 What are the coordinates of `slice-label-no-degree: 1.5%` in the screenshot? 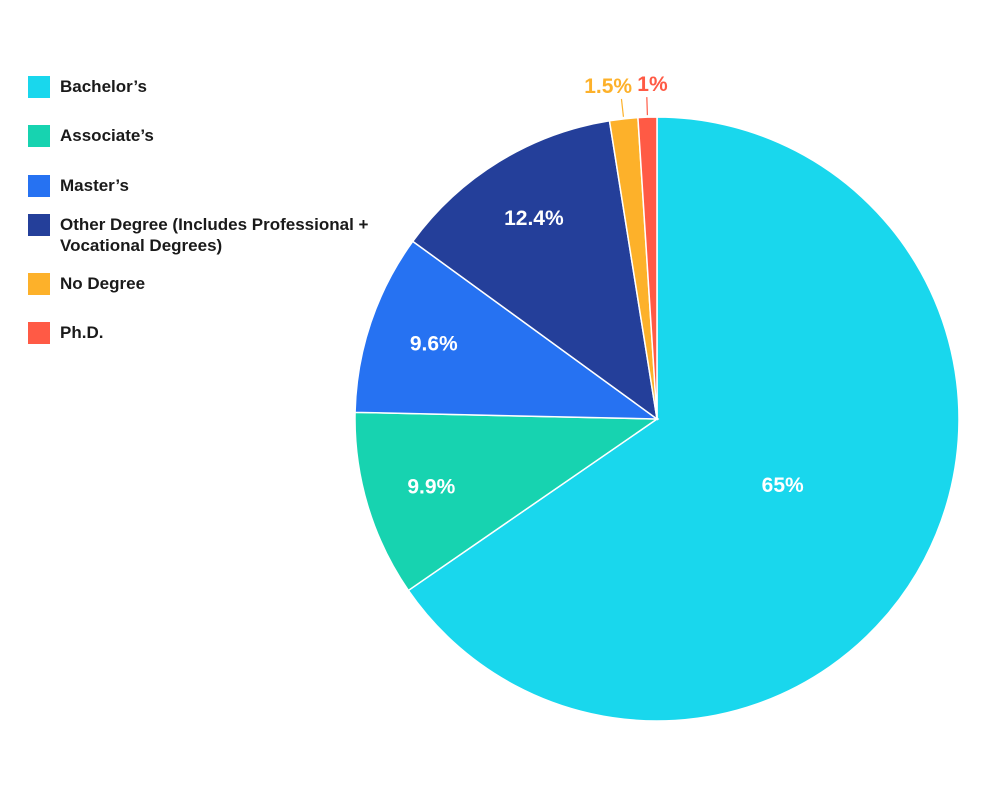 It's located at (608, 86).